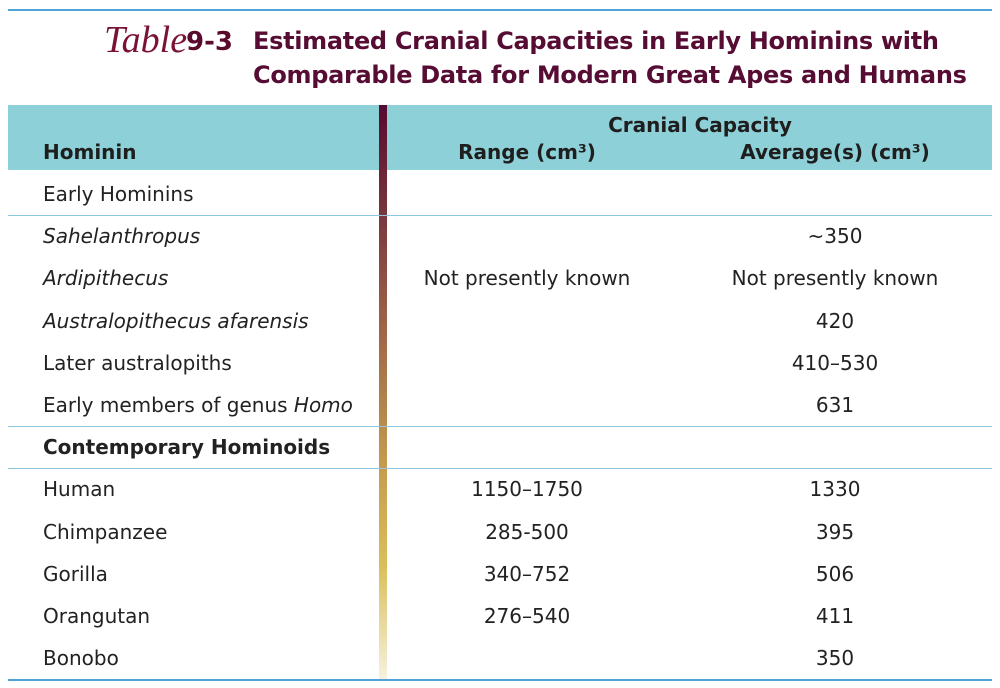 The image size is (1000, 688). Describe the element at coordinates (168, 405) in the screenshot. I see `row-label-part: Early members of genus` at that location.